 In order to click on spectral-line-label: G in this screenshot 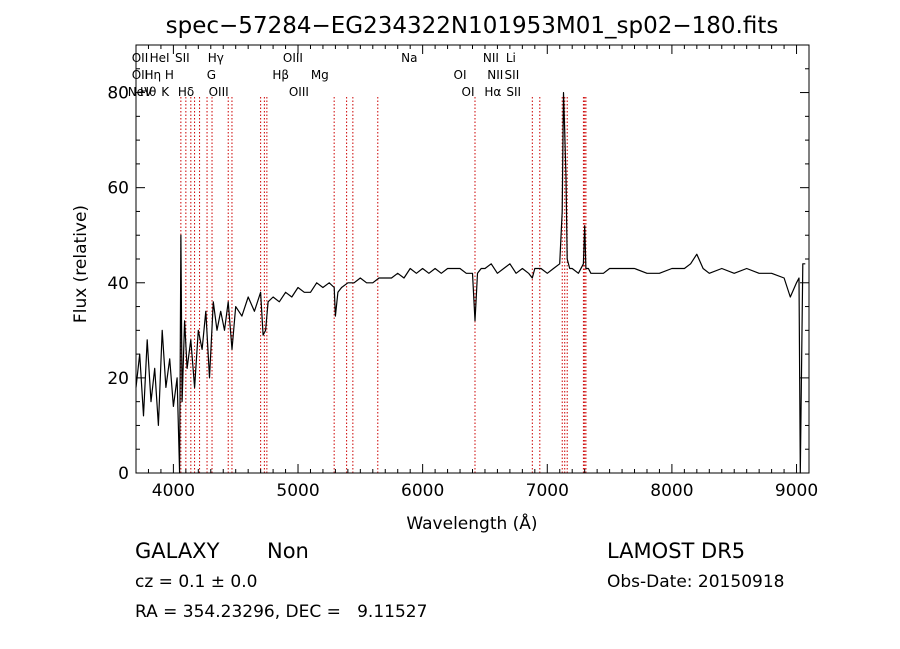, I will do `click(211, 75)`.